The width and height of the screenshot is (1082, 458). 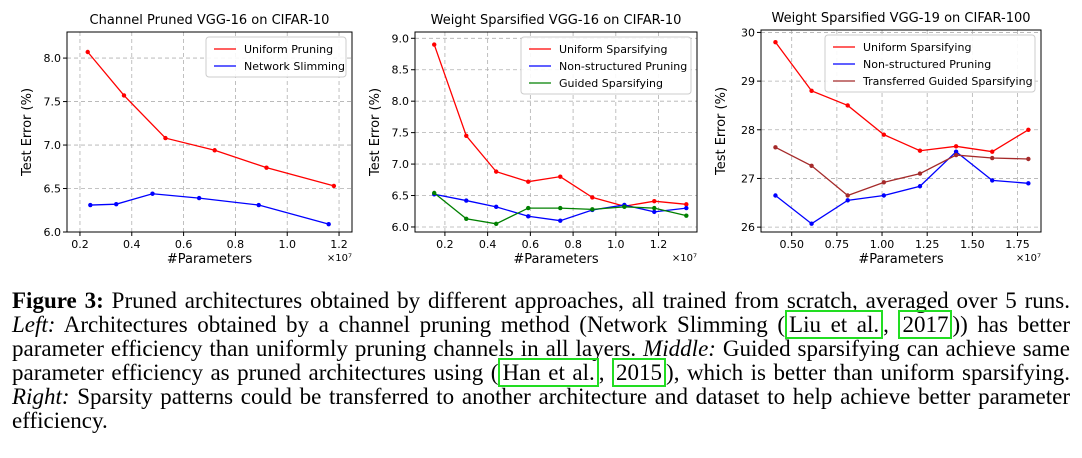 What do you see at coordinates (834, 324) in the screenshot?
I see `citation-link-liu-author: Liu et al.` at bounding box center [834, 324].